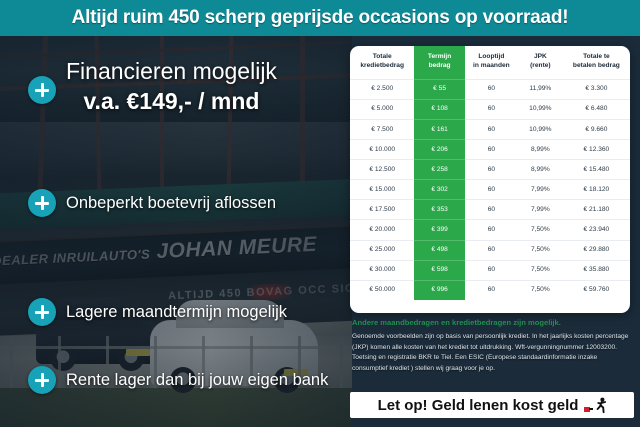 Image resolution: width=640 pixels, height=427 pixels. Describe the element at coordinates (382, 230) in the screenshot. I see `cell-credit: € 20.000` at that location.